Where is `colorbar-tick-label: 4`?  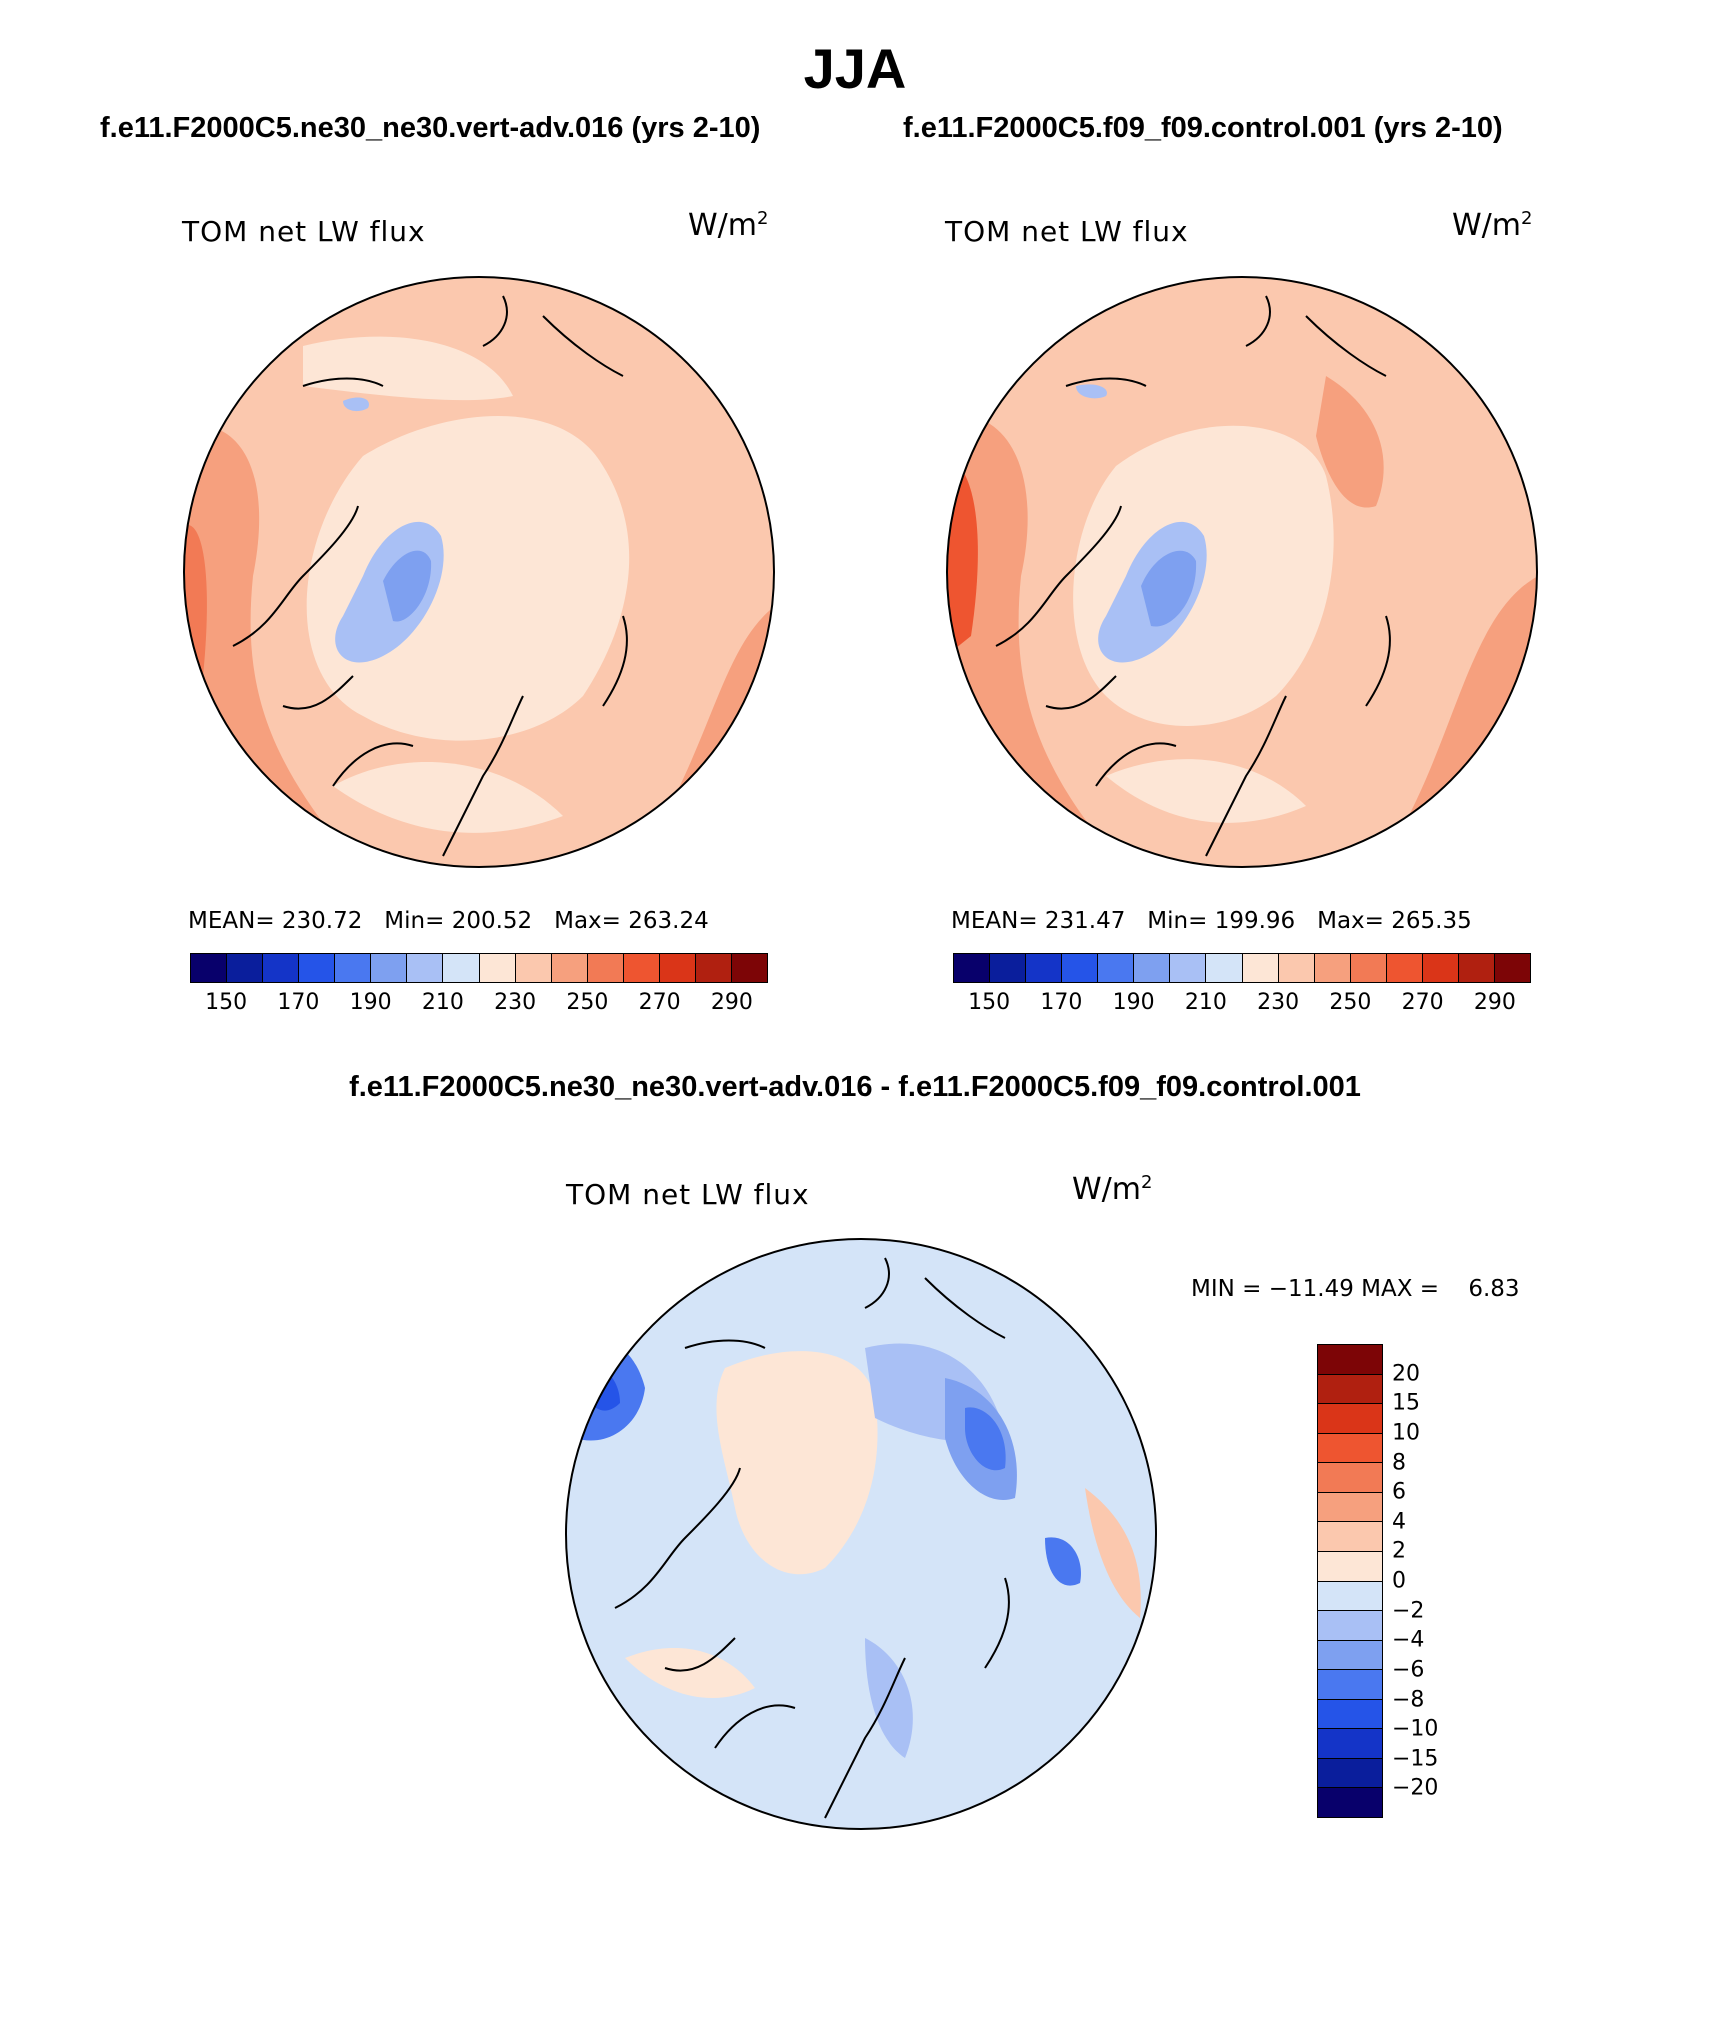 colorbar-tick-label: 4 is located at coordinates (1399, 1522).